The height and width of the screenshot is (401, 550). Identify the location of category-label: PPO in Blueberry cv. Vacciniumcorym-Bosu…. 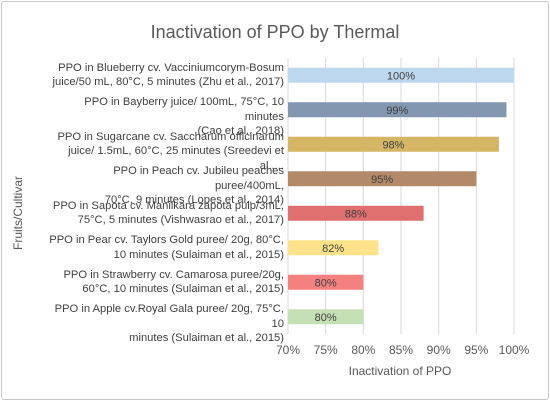
(164, 75).